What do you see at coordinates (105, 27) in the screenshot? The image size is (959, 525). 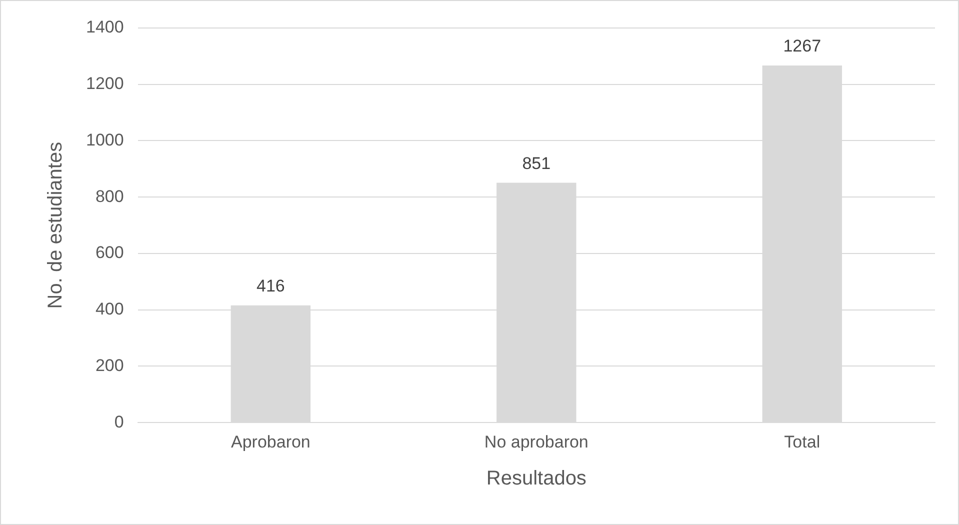 I see `y-tick-label: 1400` at bounding box center [105, 27].